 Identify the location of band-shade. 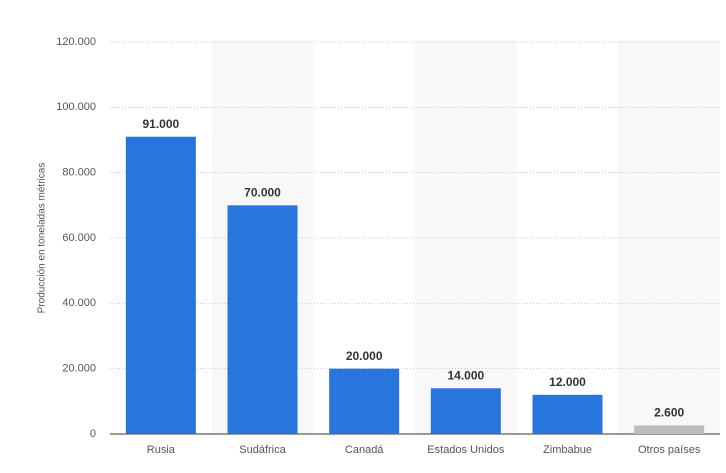
(669, 237).